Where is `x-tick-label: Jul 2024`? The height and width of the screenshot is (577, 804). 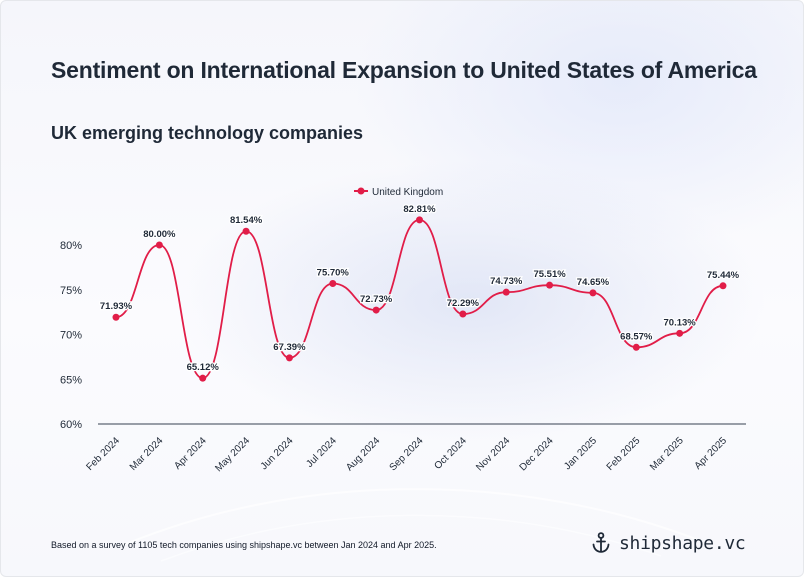
x-tick-label: Jul 2024 is located at coordinates (321, 452).